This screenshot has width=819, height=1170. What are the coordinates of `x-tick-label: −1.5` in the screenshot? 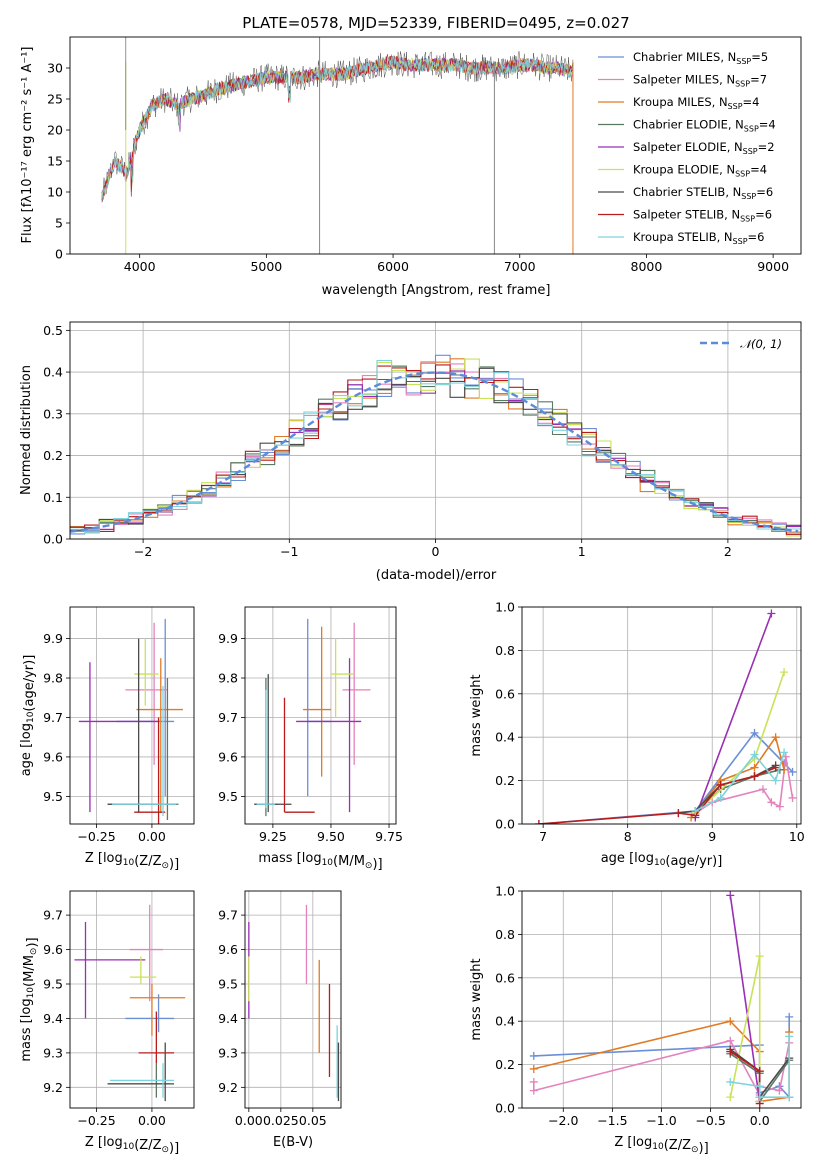 It's located at (612, 1120).